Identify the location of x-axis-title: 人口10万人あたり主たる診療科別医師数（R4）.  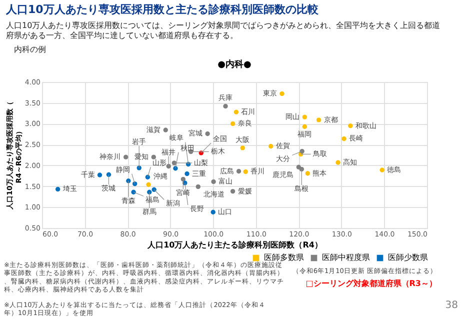
(234, 245).